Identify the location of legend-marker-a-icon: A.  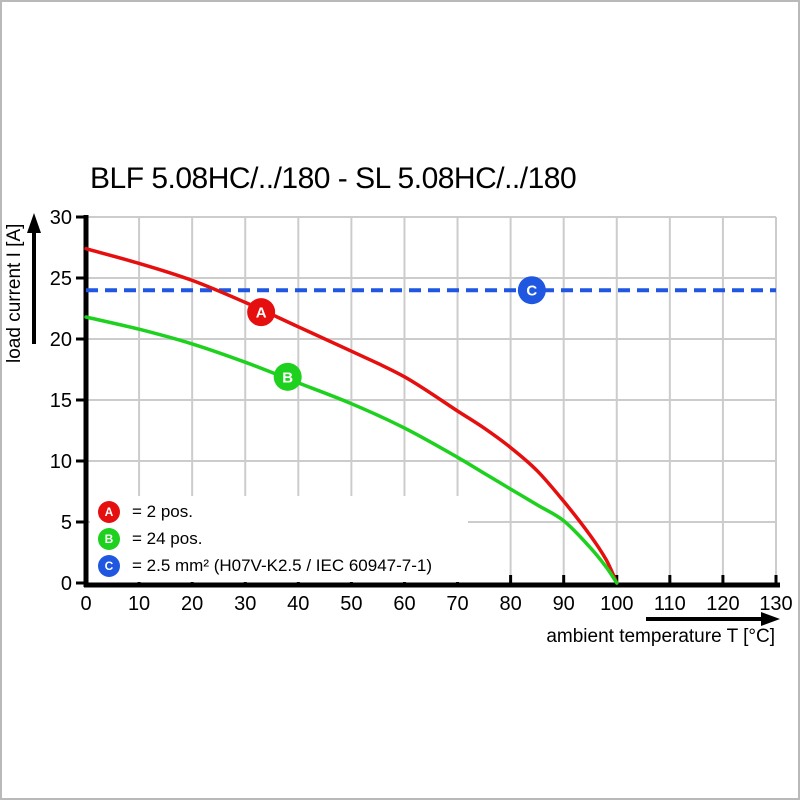
(109, 512).